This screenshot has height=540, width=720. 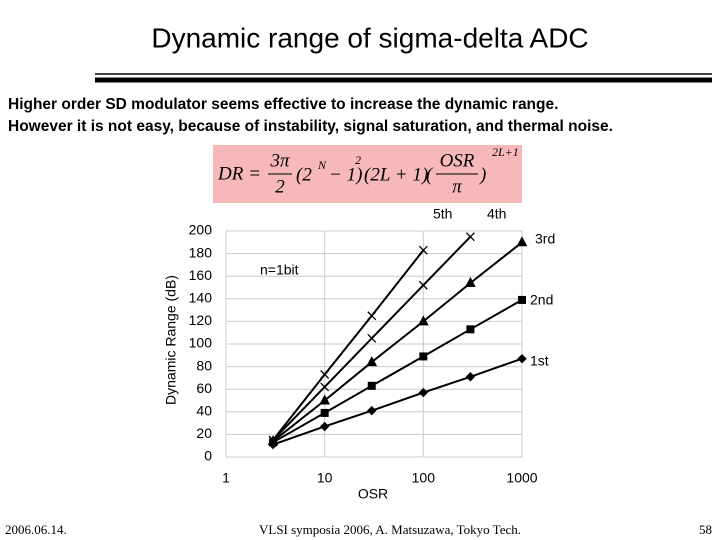 I want to click on x-tick-label: 1, so click(x=226, y=478).